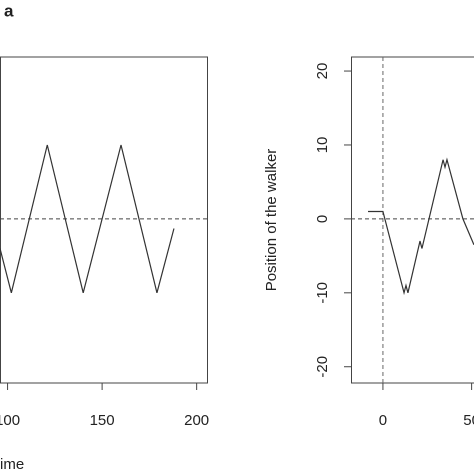 This screenshot has height=474, width=474. Describe the element at coordinates (102, 420) in the screenshot. I see `x-tick-label: 150` at that location.